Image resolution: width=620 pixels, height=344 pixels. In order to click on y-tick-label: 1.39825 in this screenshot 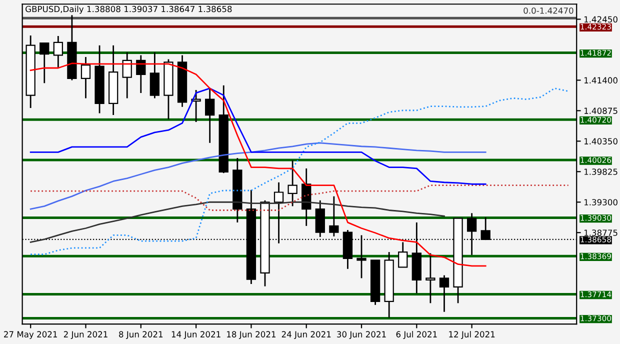, I will do `click(601, 171)`.